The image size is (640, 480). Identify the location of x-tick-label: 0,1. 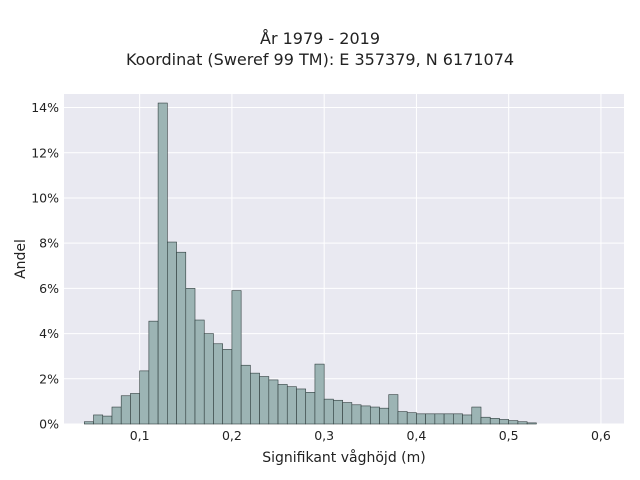
(140, 435).